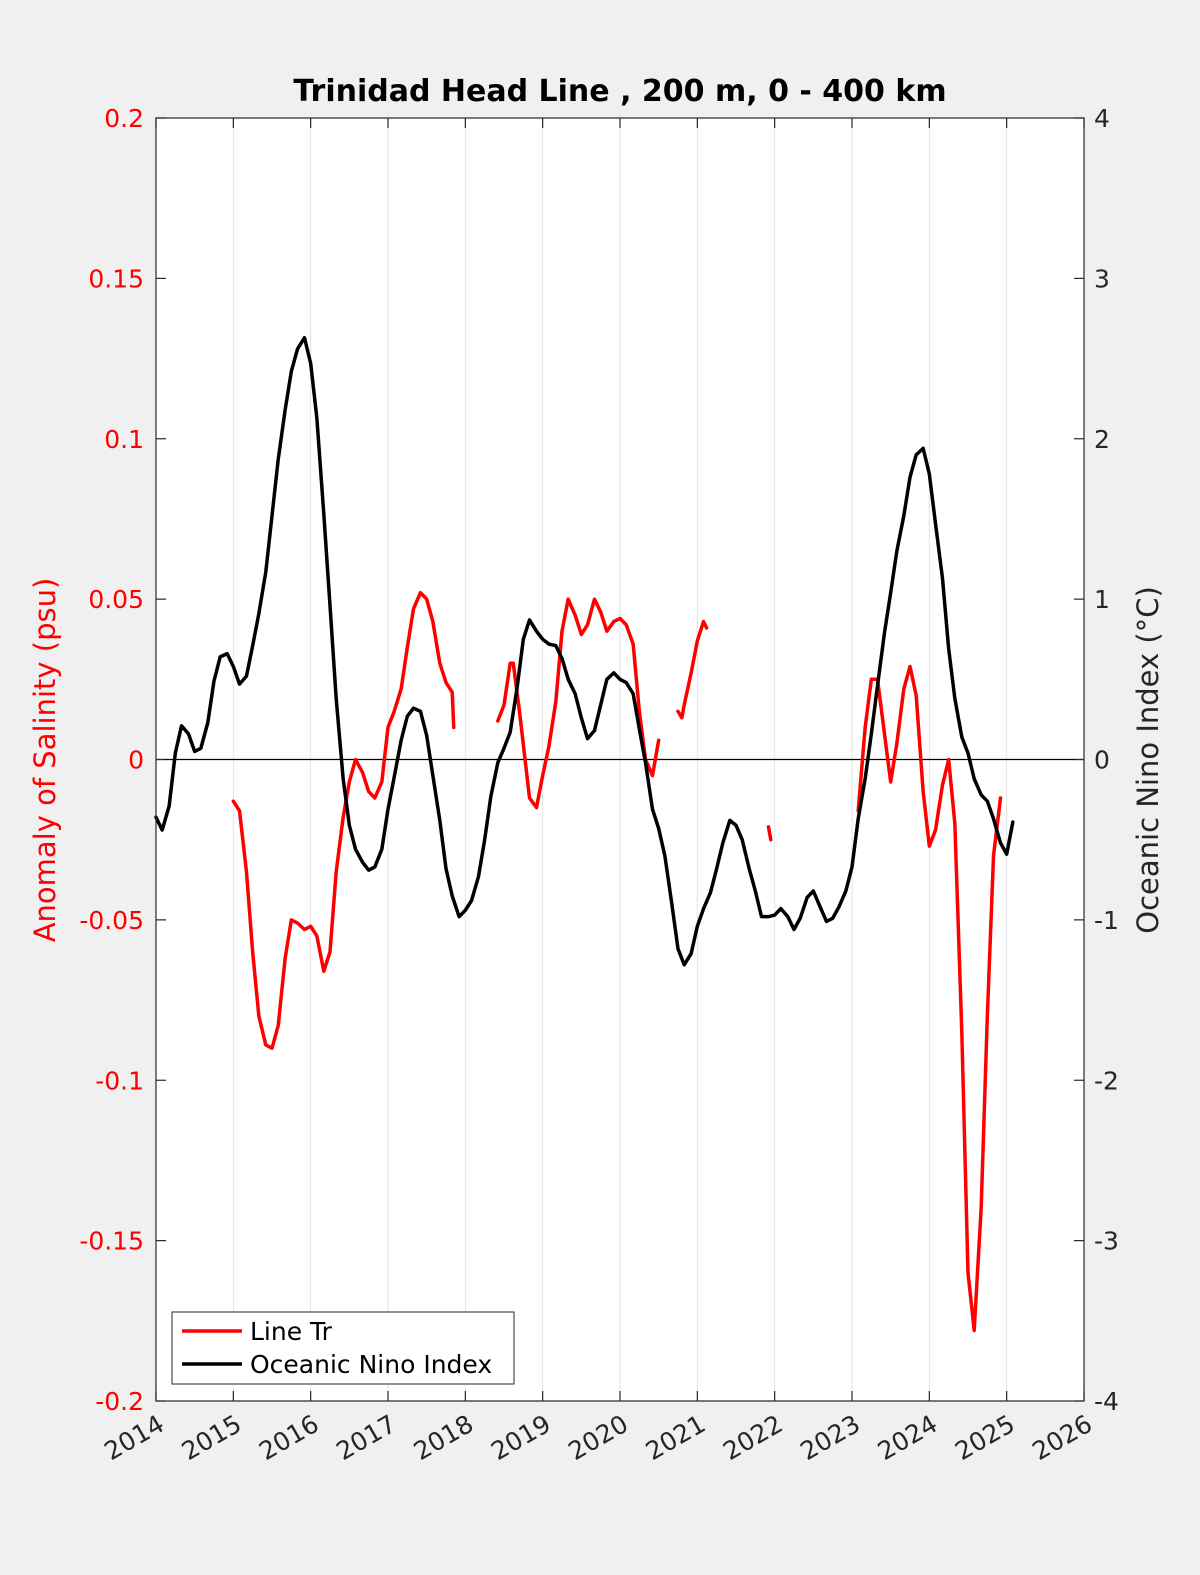 This screenshot has width=1200, height=1575. Describe the element at coordinates (136, 760) in the screenshot. I see `y-tick-label-left: 0` at that location.